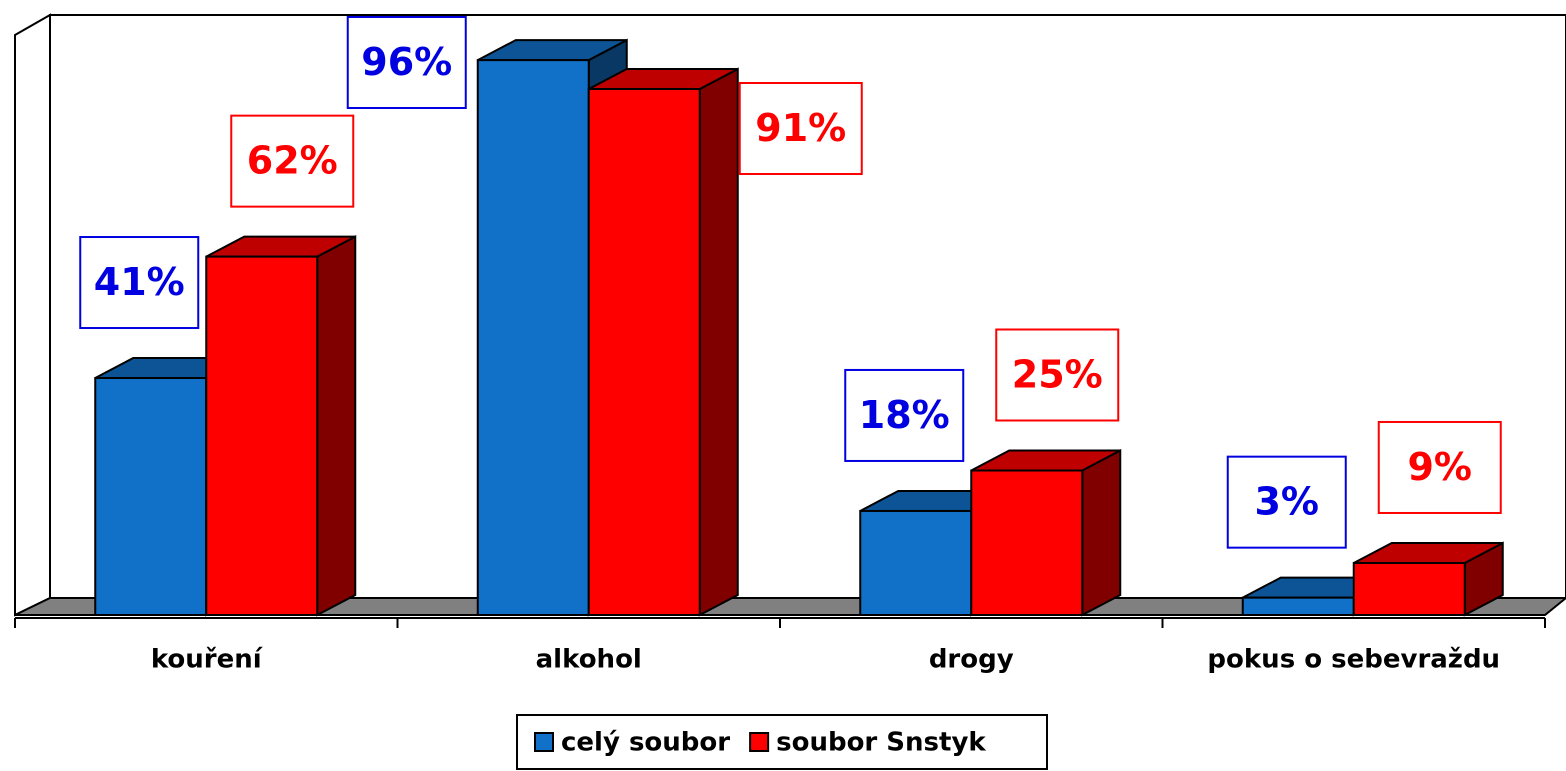 The image size is (1566, 771). I want to click on side-wall, so click(32, 315).